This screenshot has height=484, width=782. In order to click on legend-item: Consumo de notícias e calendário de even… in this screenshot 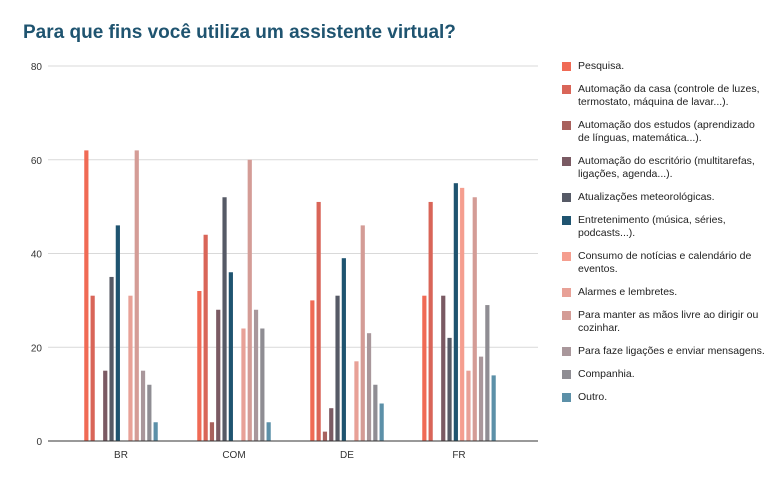, I will do `click(664, 263)`.